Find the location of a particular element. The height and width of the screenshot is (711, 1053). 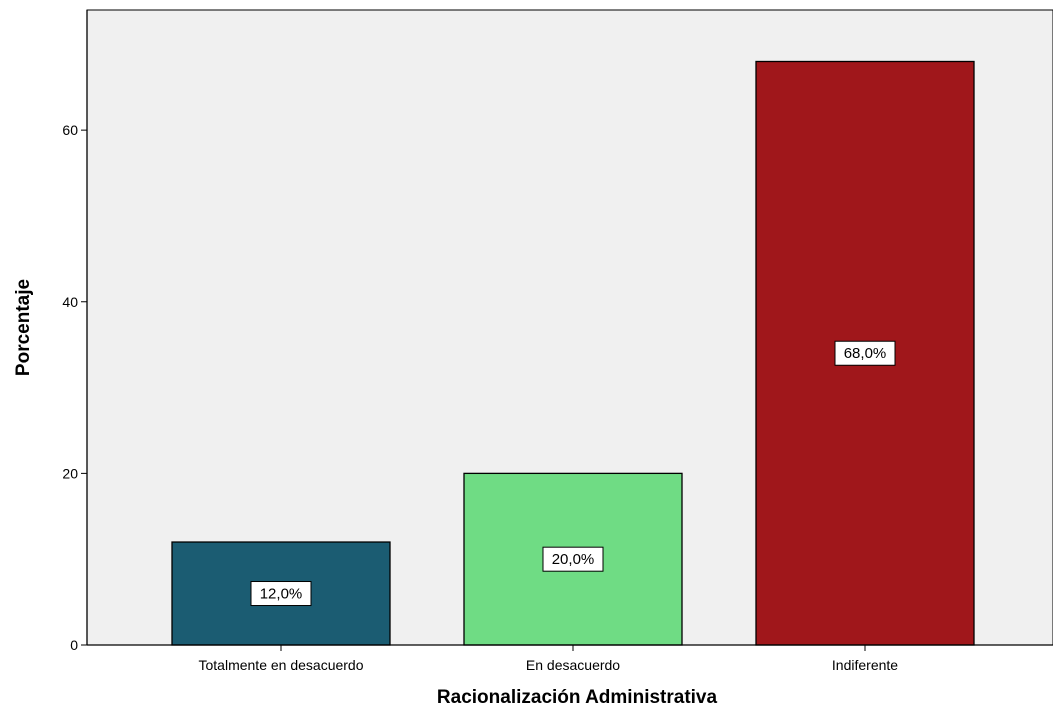

x-tick-label: Indiferente is located at coordinates (865, 665).